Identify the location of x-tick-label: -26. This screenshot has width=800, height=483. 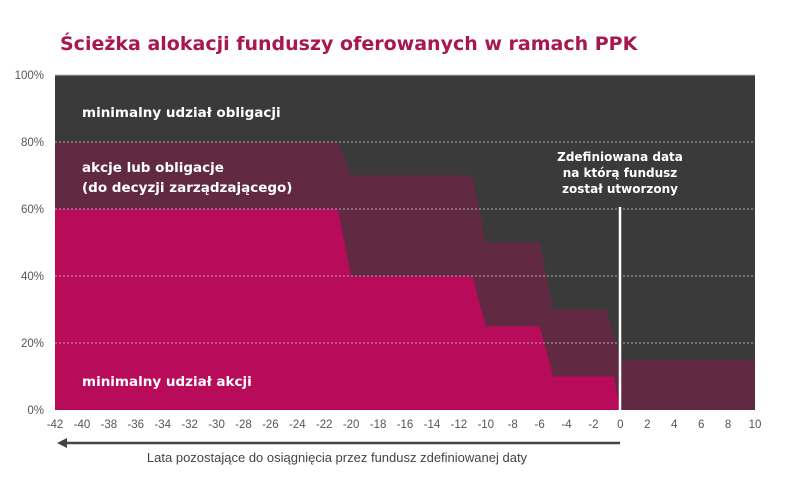
(270, 425).